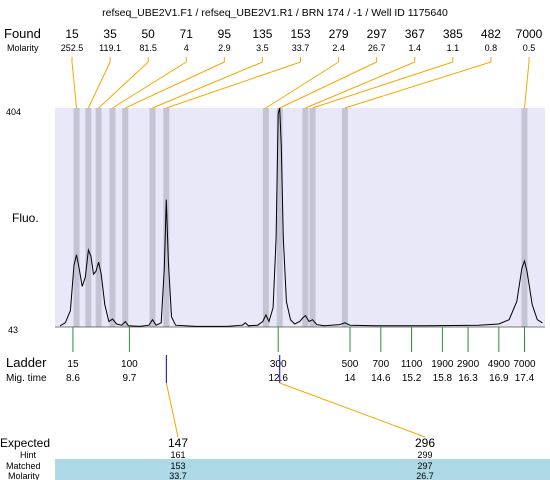  What do you see at coordinates (443, 378) in the screenshot?
I see `ladder-time-1900: 15.8` at bounding box center [443, 378].